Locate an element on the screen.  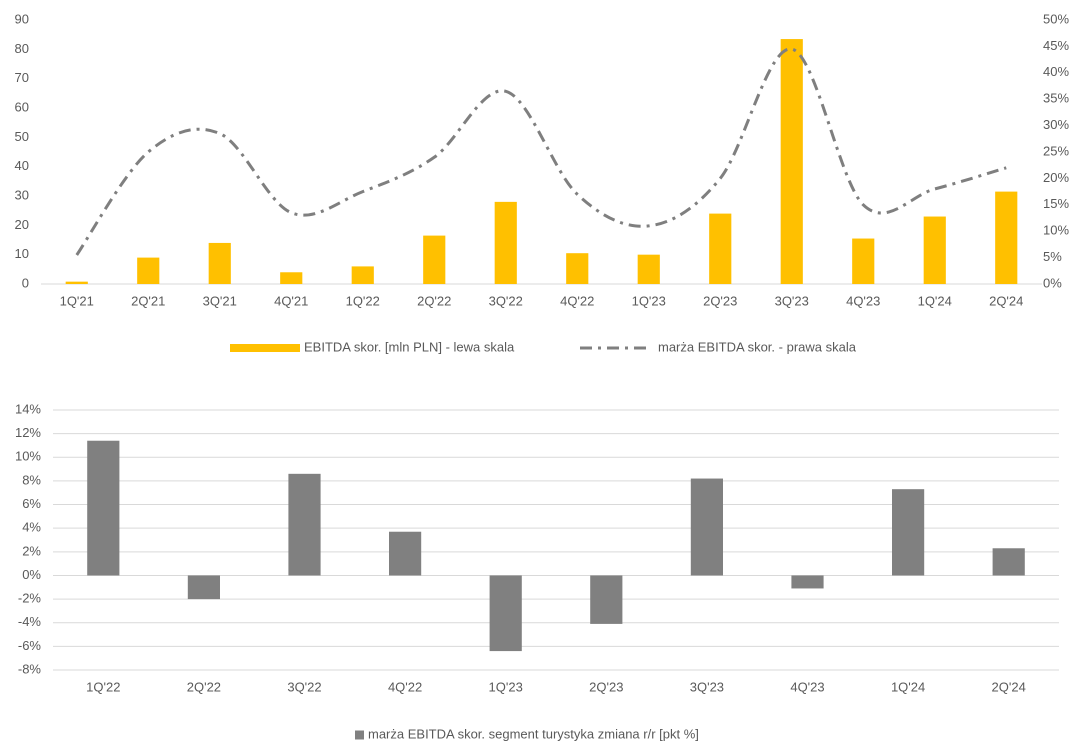
y2-tick-label: 45% is located at coordinates (1056, 45).